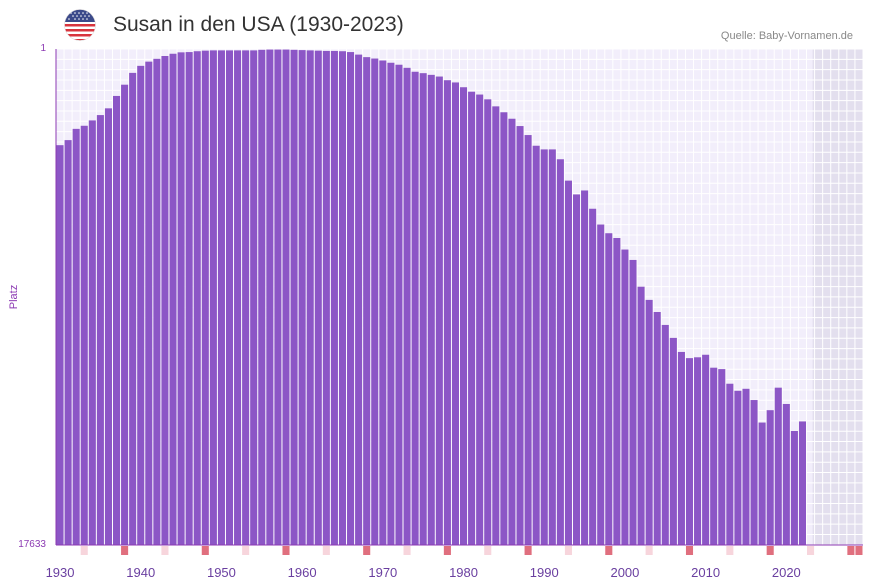 This screenshot has width=873, height=587. I want to click on bar-1989, so click(536, 345).